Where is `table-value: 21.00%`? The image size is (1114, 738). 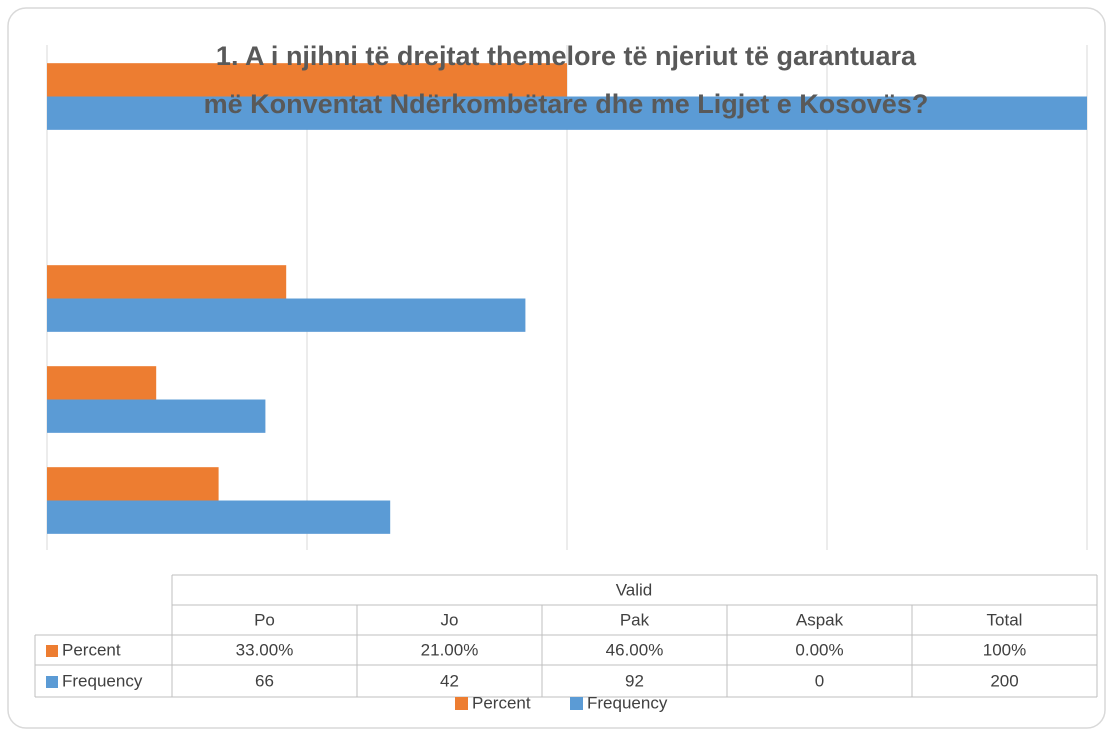
table-value: 21.00% is located at coordinates (450, 649).